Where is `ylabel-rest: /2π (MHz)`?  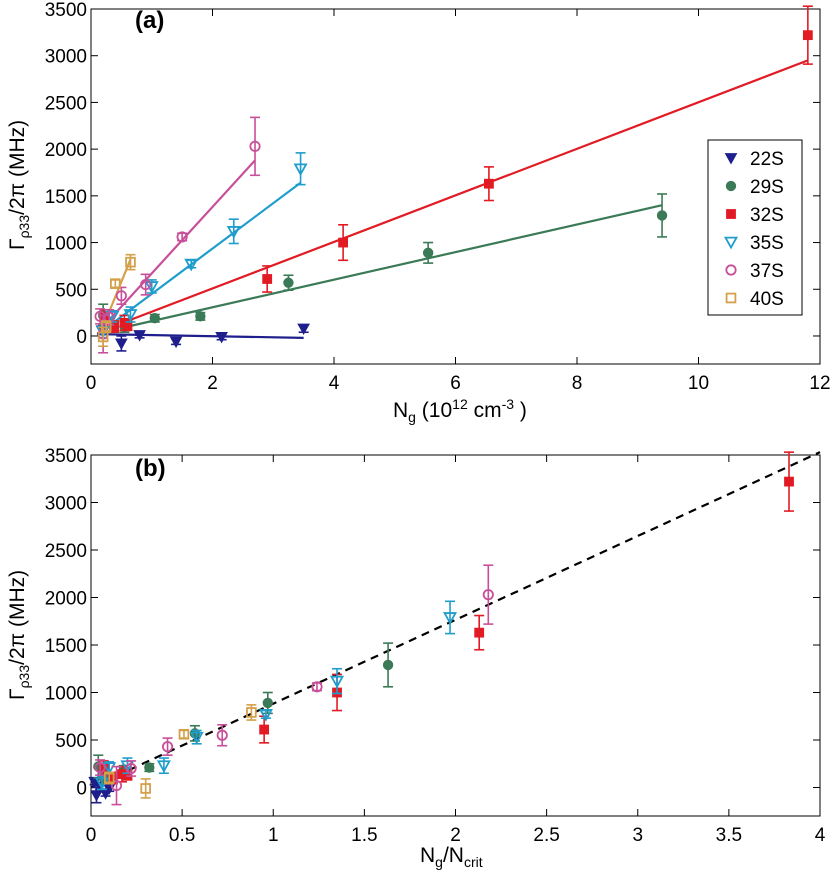 ylabel-rest: /2π (MHz) is located at coordinates (17, 167).